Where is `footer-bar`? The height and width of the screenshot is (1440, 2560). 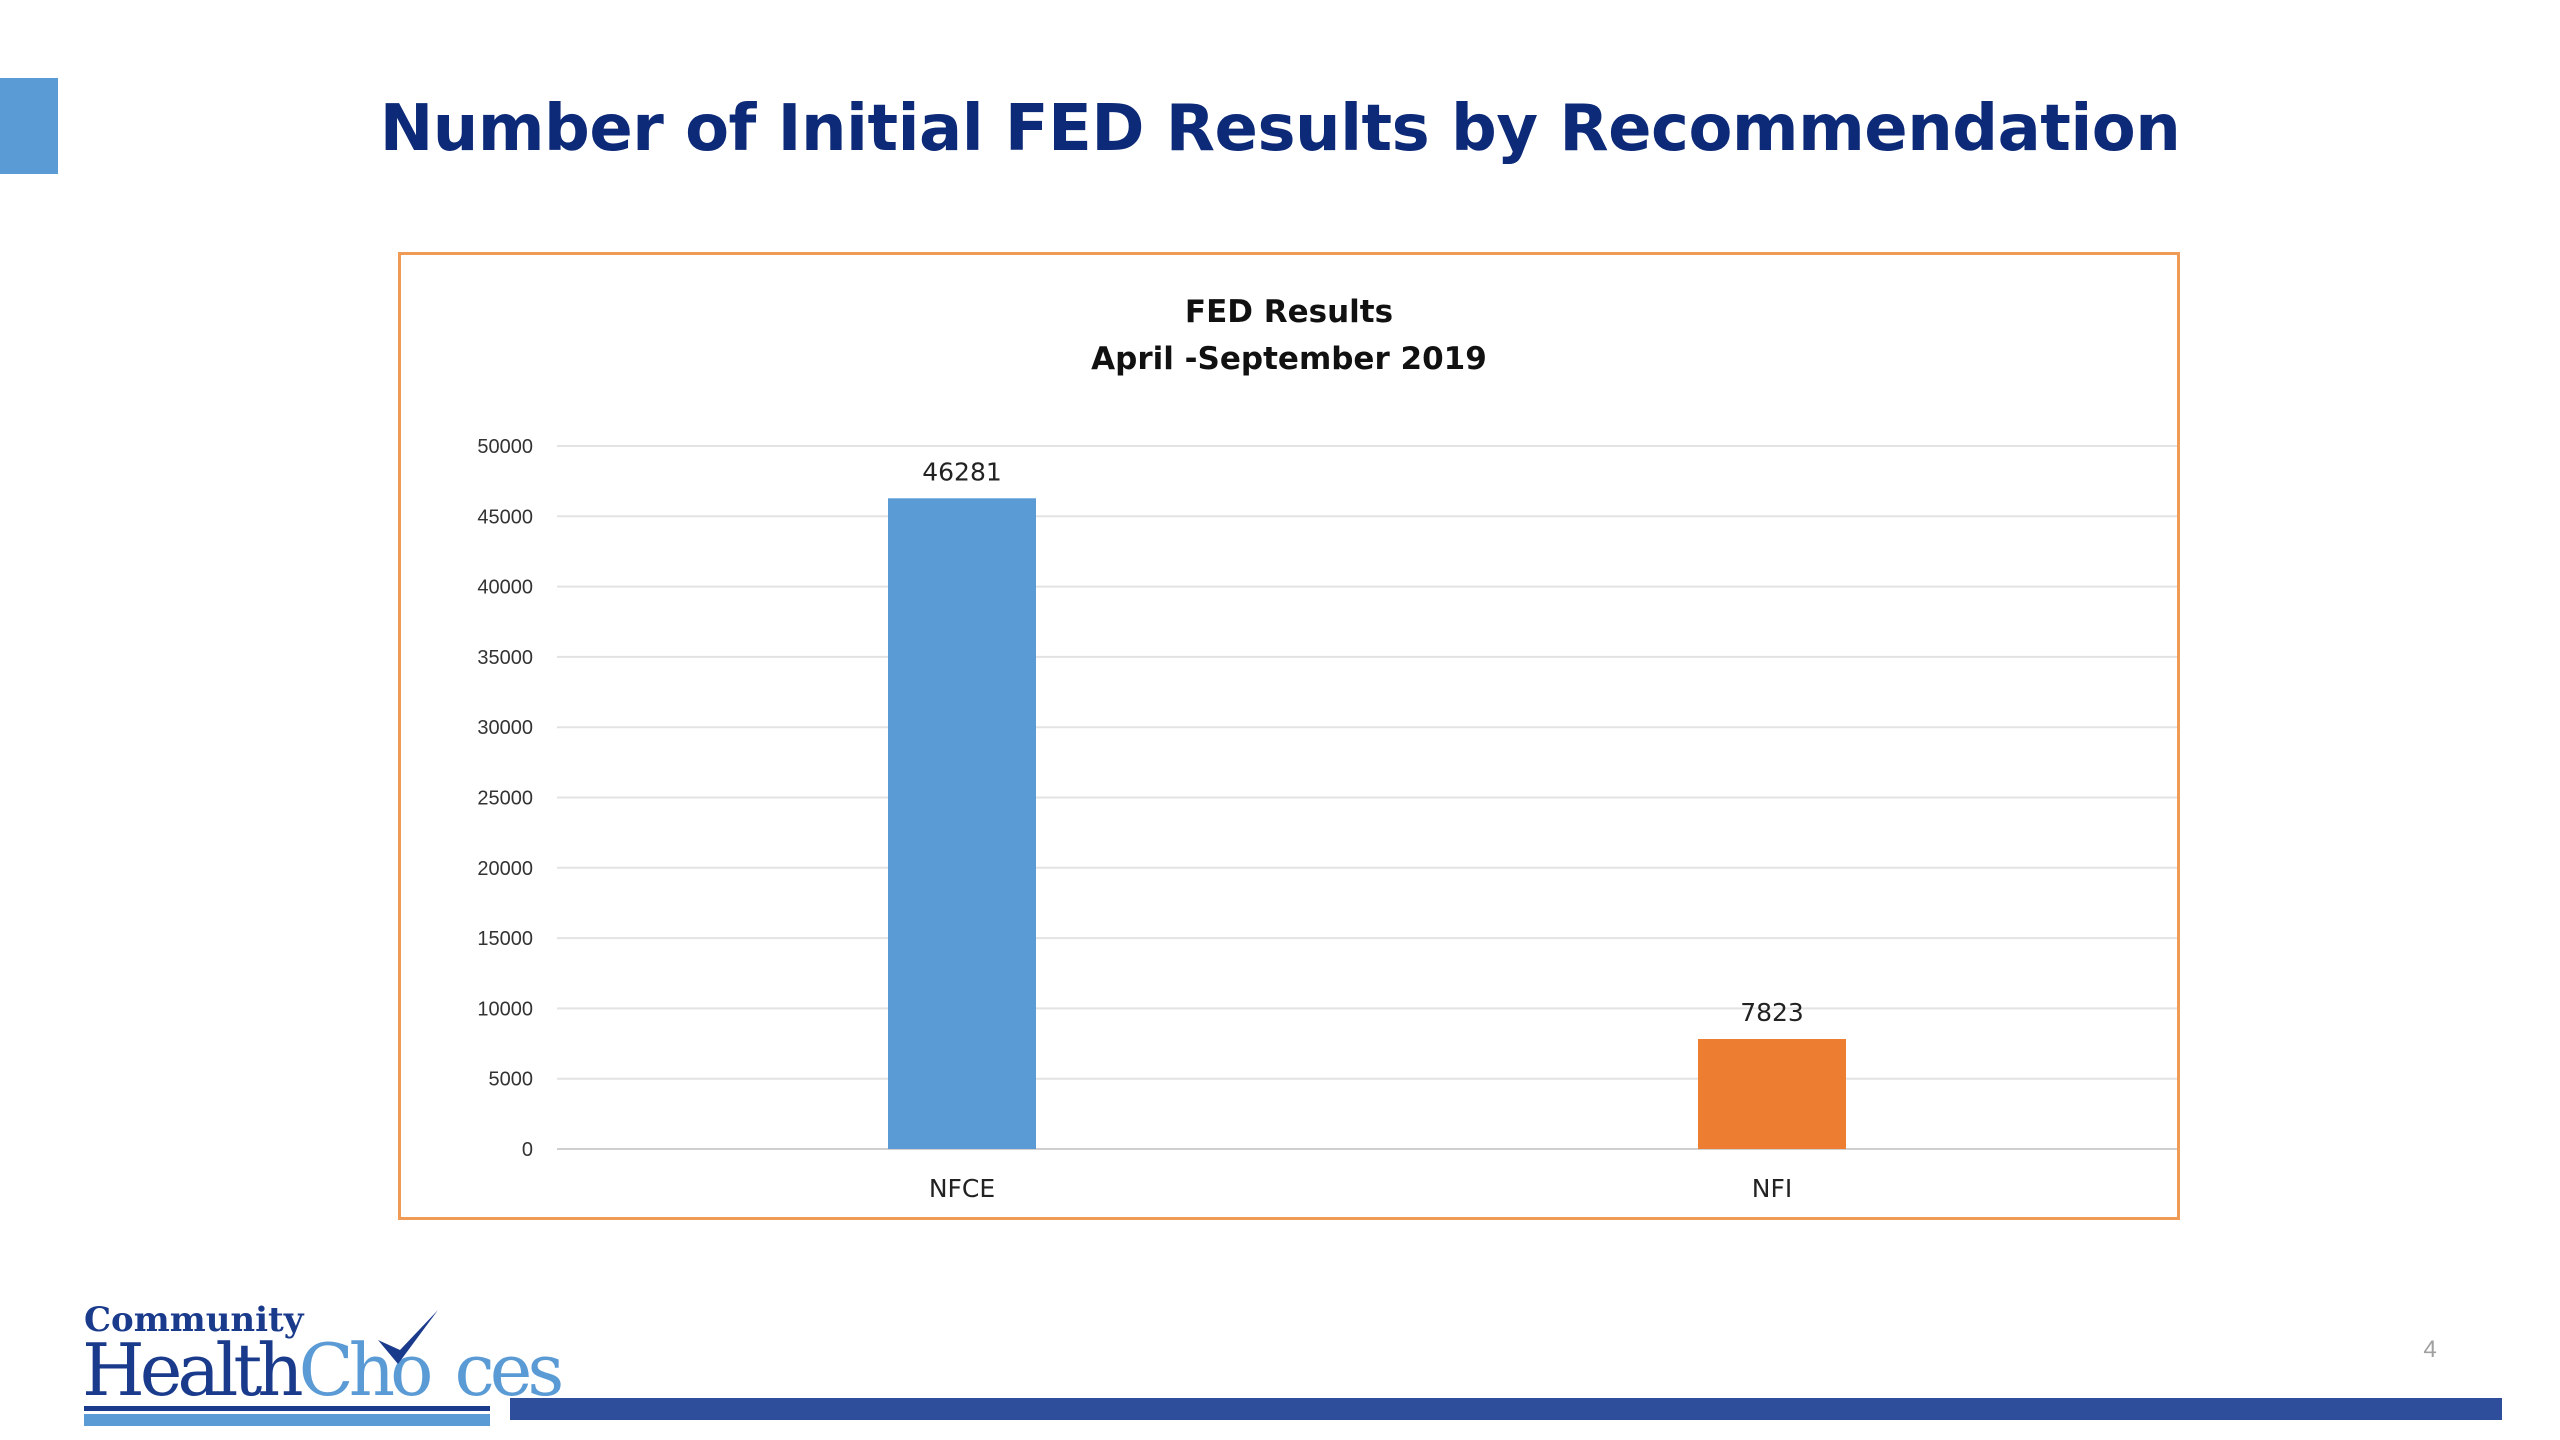 footer-bar is located at coordinates (1506, 1409).